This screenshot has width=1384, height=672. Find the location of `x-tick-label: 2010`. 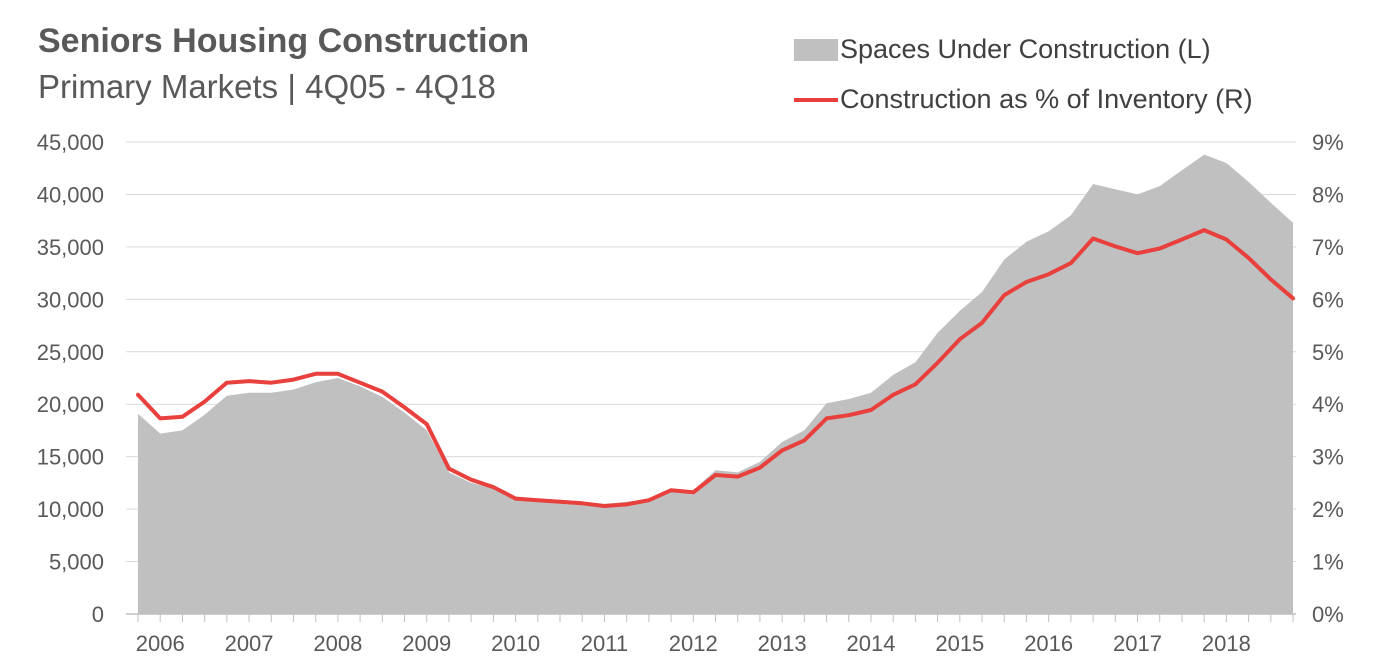

x-tick-label: 2010 is located at coordinates (515, 643).